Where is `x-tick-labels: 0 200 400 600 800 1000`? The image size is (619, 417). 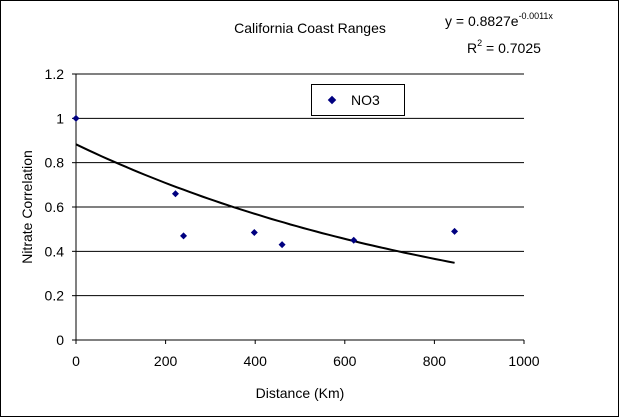 x-tick-labels: 0 200 400 600 800 1000 is located at coordinates (306, 361).